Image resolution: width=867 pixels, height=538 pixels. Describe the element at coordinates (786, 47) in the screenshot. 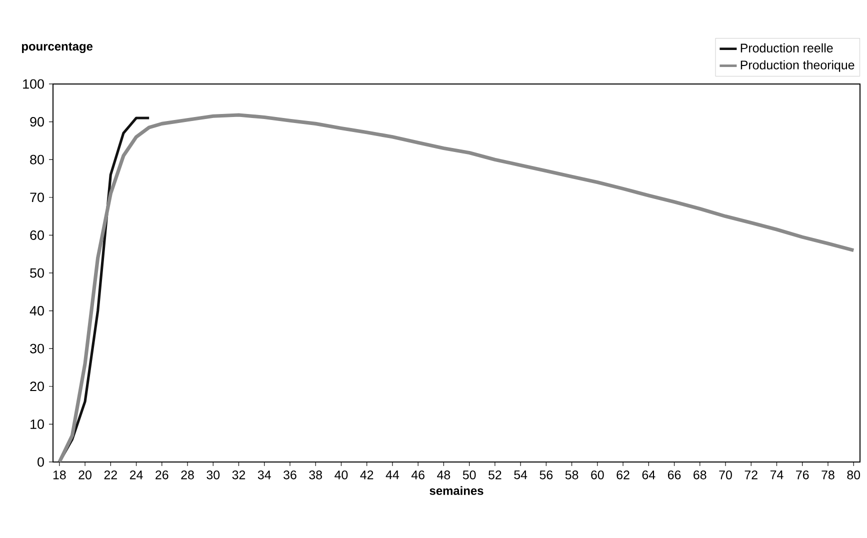

I see `legend-label: Production reelle` at that location.